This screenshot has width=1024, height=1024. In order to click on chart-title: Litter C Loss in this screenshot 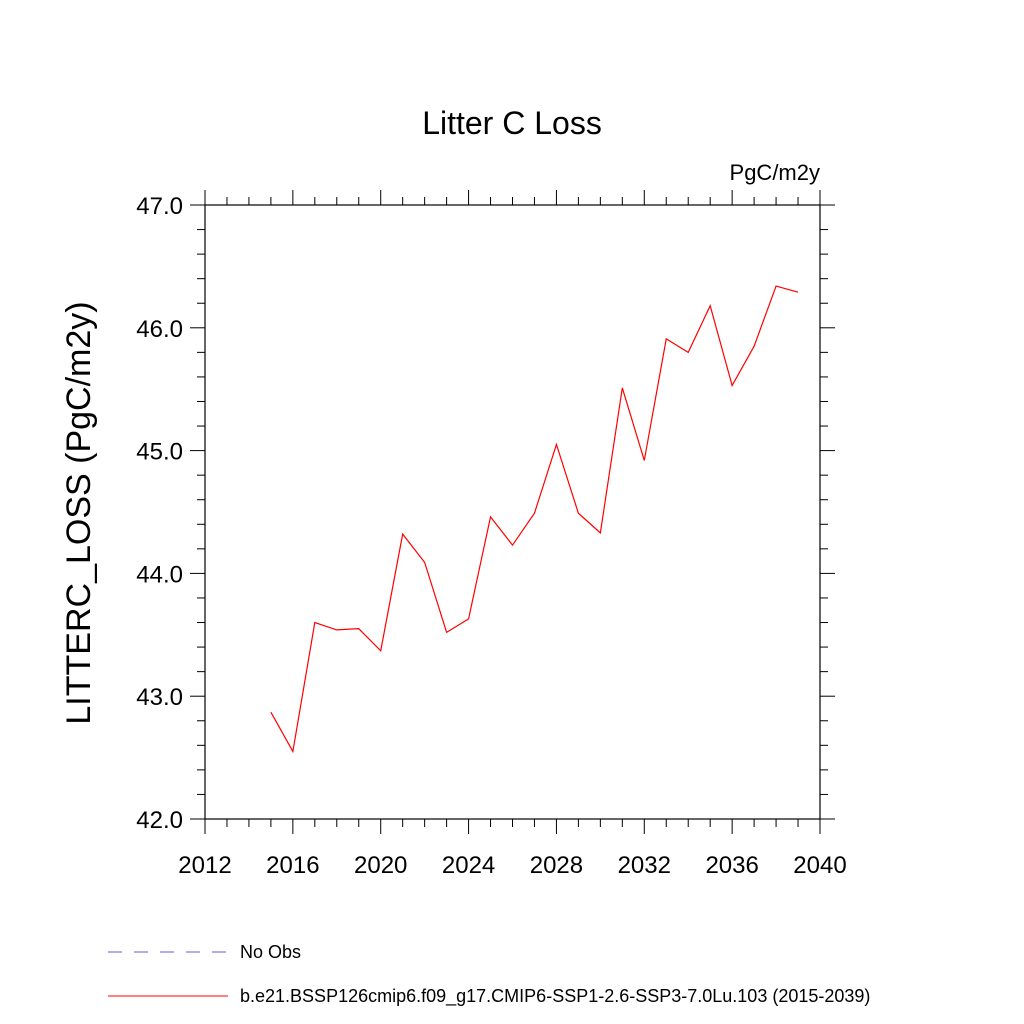, I will do `click(512, 123)`.